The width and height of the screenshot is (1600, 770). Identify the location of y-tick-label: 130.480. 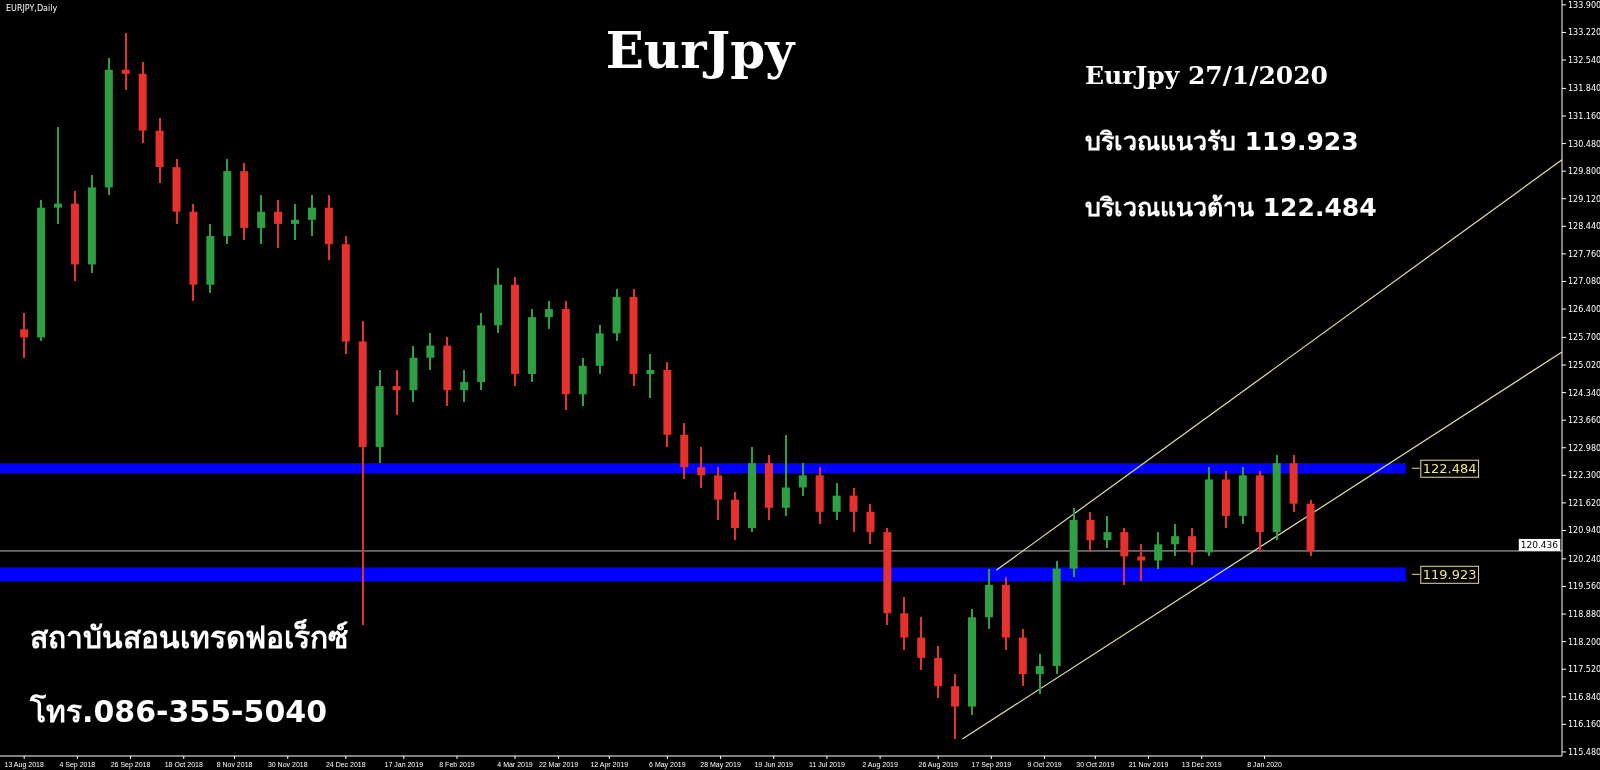
(1584, 144).